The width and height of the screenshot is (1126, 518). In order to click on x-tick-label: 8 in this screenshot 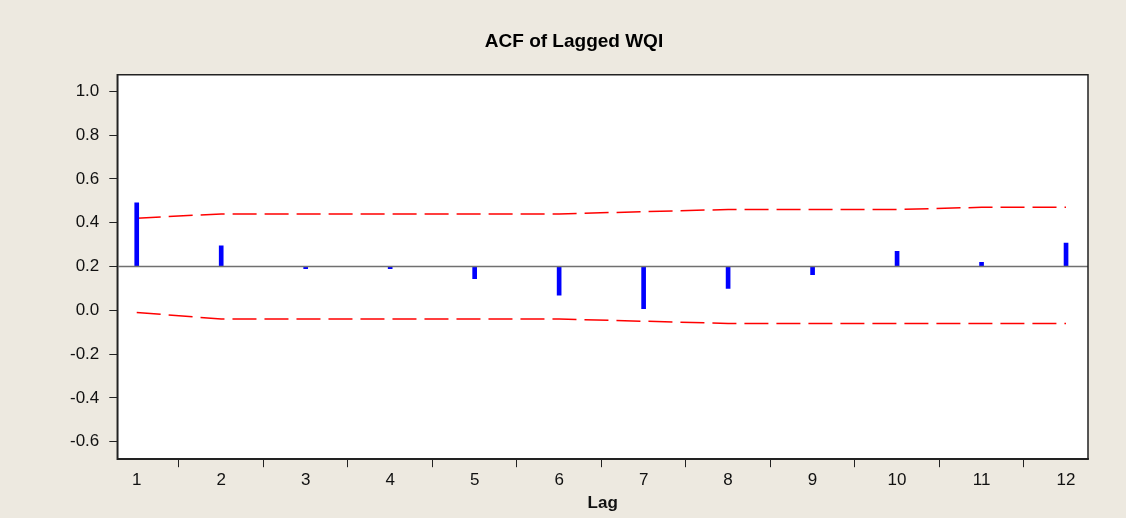, I will do `click(728, 480)`.